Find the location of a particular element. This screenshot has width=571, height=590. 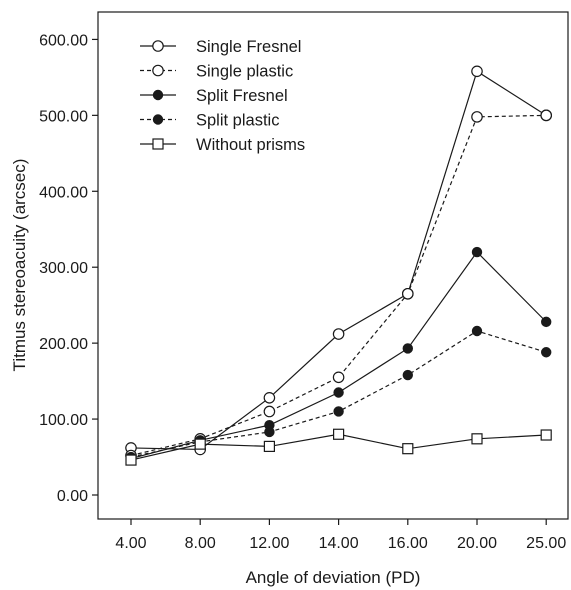

y-tick-label: 600.00 is located at coordinates (63, 40).